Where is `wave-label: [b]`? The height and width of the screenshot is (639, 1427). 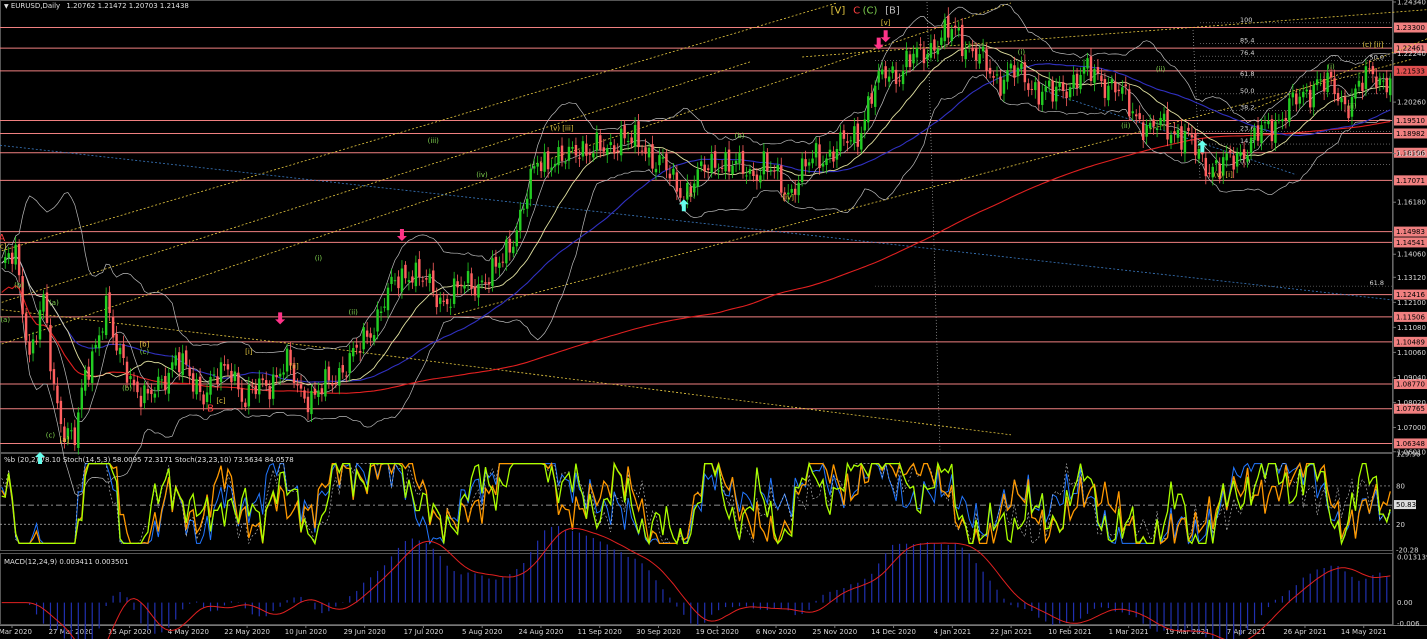
wave-label: [b] is located at coordinates (144, 344).